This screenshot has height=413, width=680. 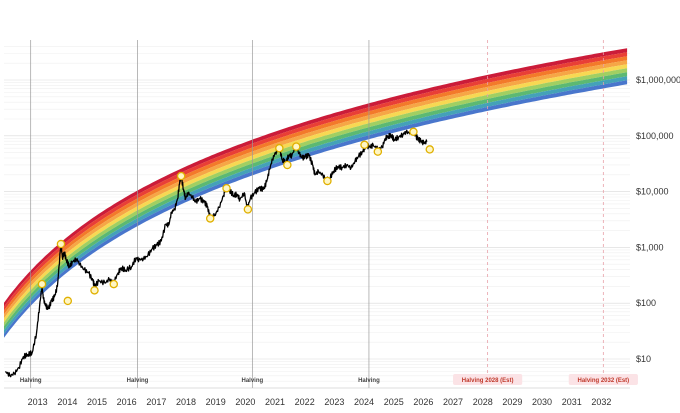 I want to click on halving-label: Halving 2032 (Est), so click(x=603, y=381).